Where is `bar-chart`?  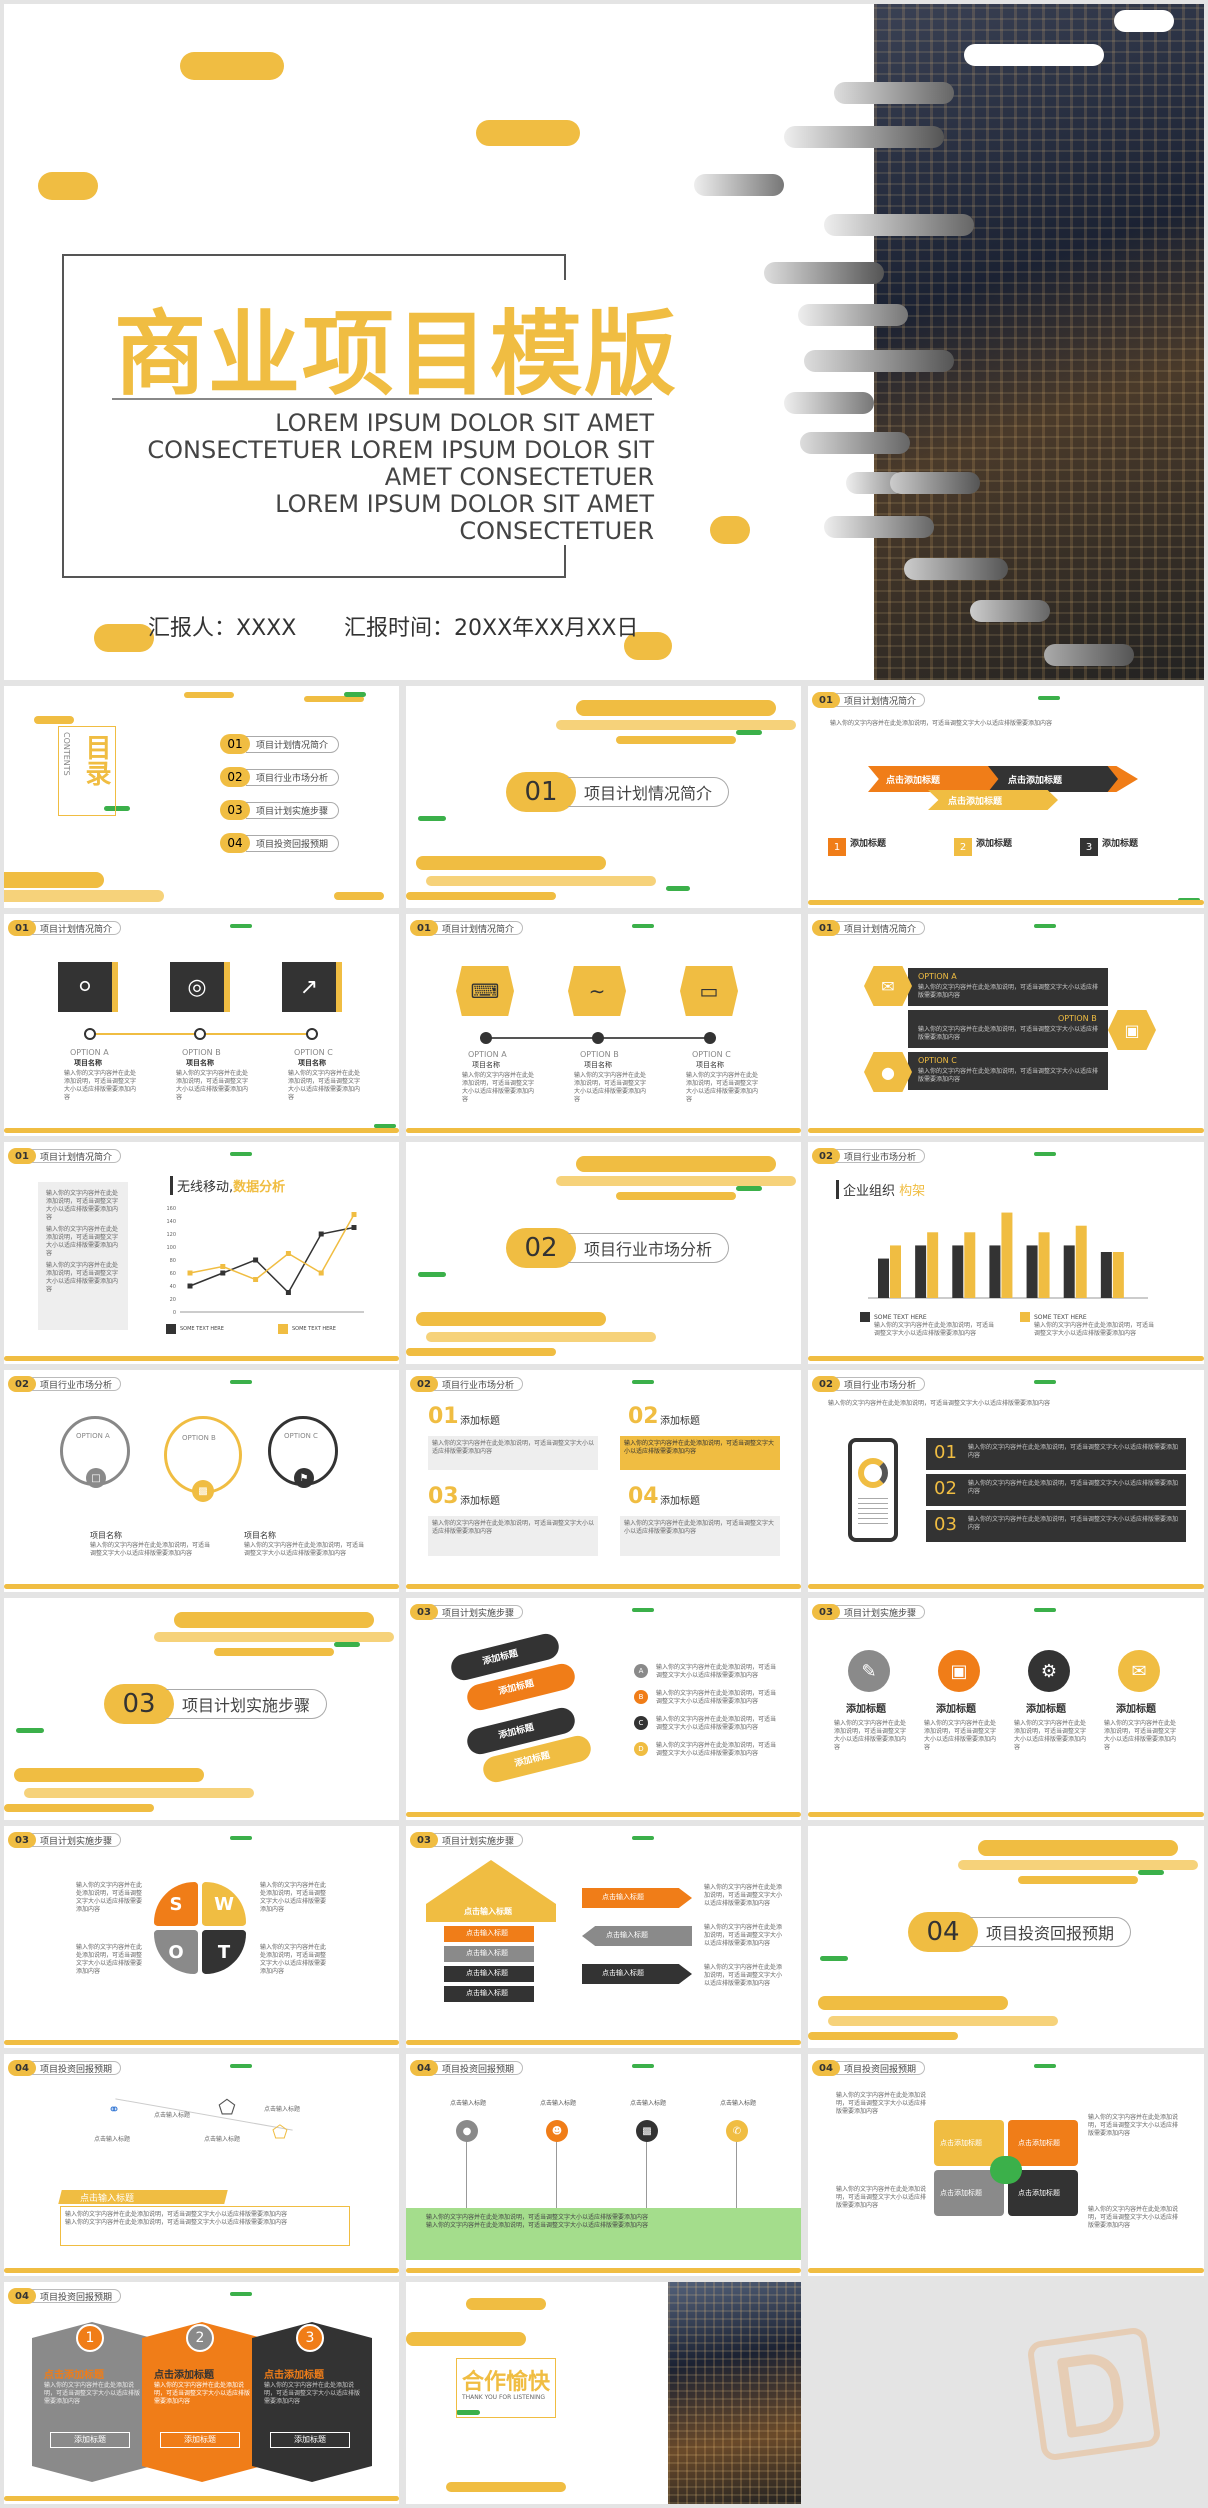
bar-chart is located at coordinates (1008, 1255).